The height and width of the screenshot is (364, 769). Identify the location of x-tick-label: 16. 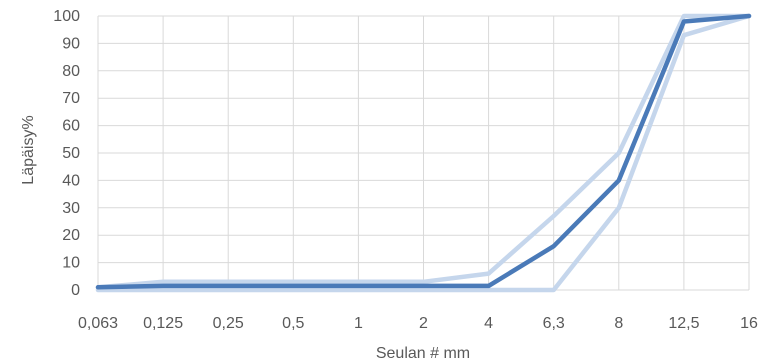
(749, 323).